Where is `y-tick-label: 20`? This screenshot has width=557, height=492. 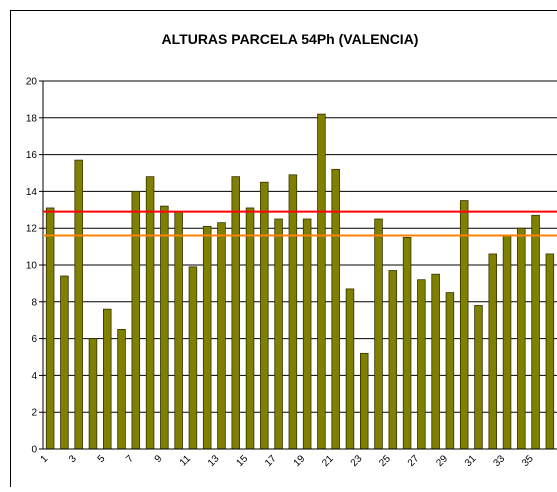 y-tick-label: 20 is located at coordinates (32, 82).